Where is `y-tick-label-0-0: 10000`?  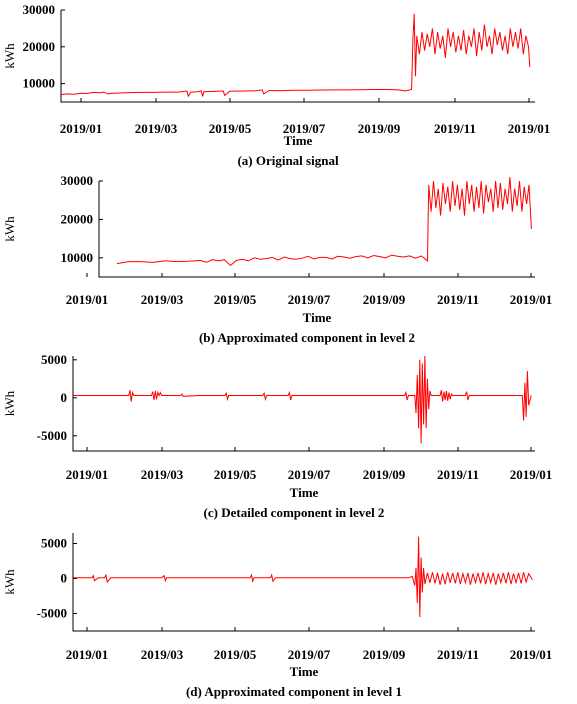 y-tick-label-0-0: 10000 is located at coordinates (39, 83).